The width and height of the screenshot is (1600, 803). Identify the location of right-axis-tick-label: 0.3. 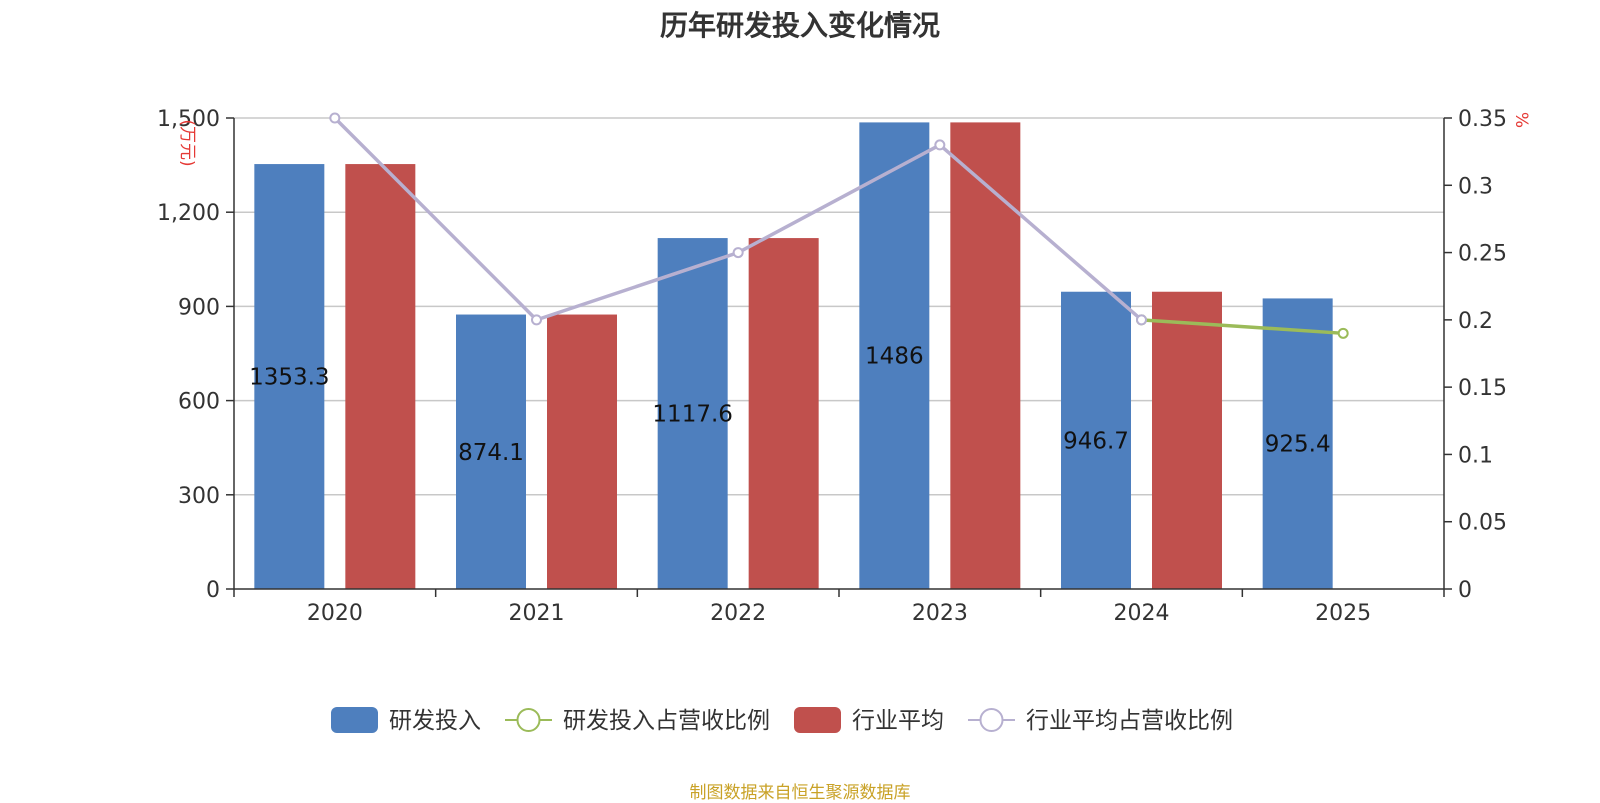
(1475, 186).